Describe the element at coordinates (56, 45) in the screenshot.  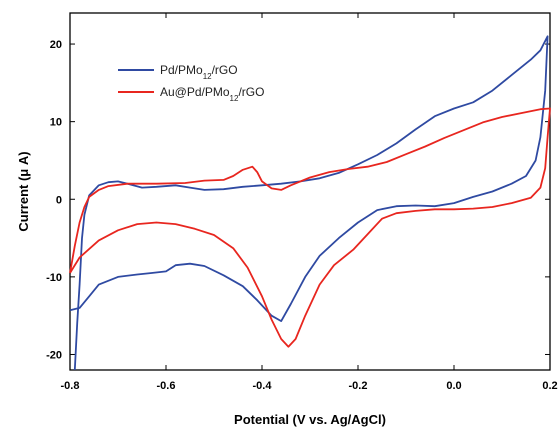
I see `y-tick-label: 20` at that location.